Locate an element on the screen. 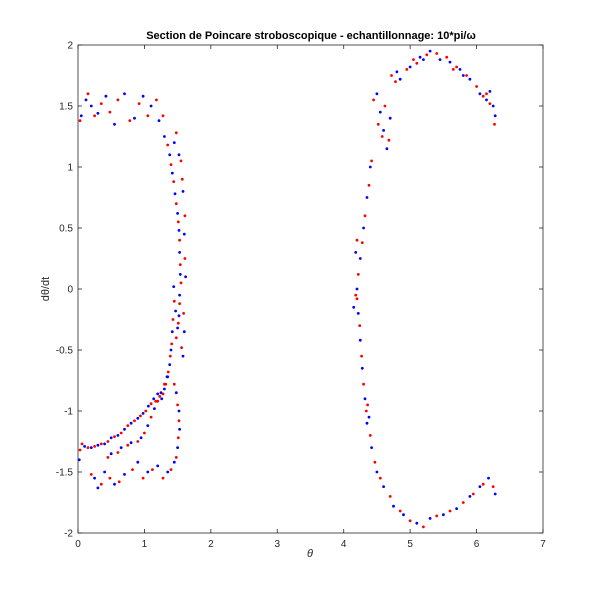 This screenshot has height=600, width=600. y-tick-label: -1 is located at coordinates (68, 412).